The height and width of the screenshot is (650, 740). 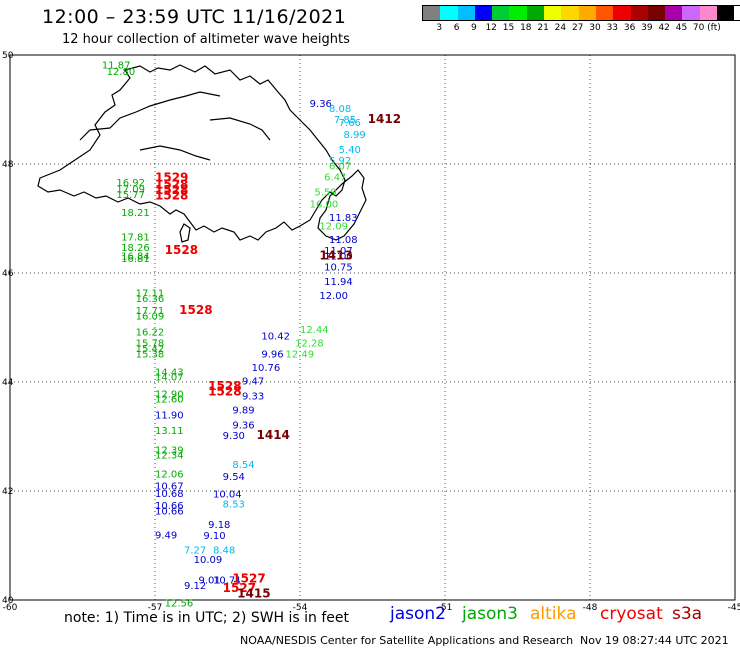 I want to click on wave-height-label: 10.42, so click(x=275, y=336).